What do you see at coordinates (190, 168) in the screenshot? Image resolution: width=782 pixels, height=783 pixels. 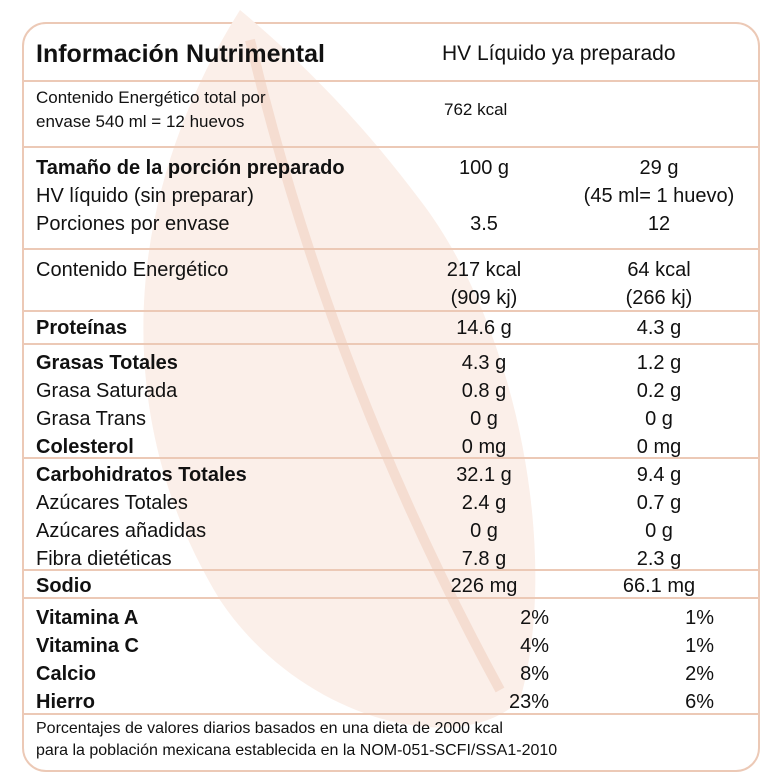 I see `serving-label: Tamaño de la porción preparado` at bounding box center [190, 168].